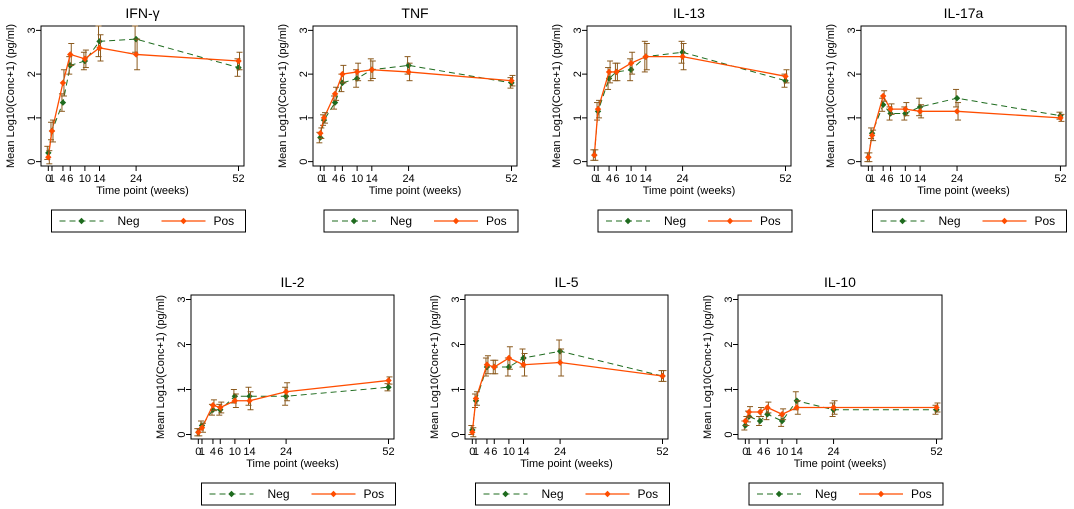 This screenshot has height=509, width=1074. I want to click on legend-box, so click(421, 221).